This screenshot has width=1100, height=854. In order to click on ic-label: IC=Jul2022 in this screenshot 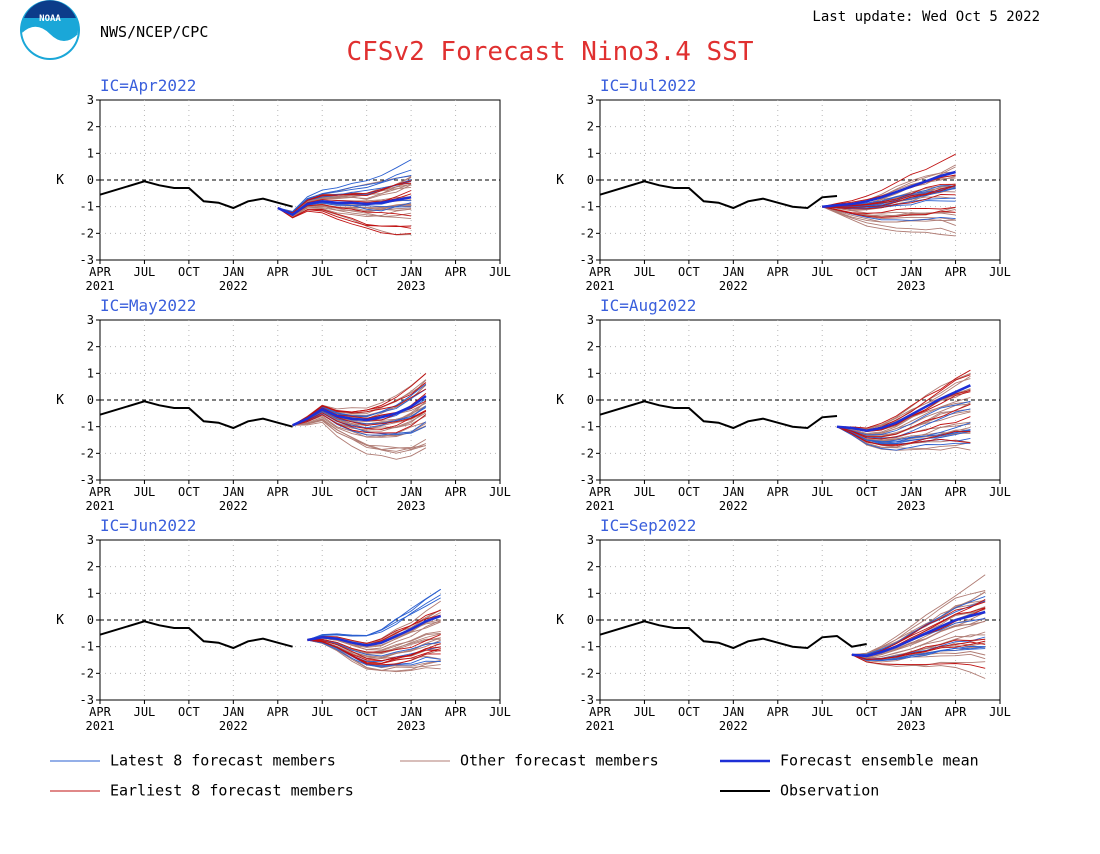, I will do `click(648, 85)`.